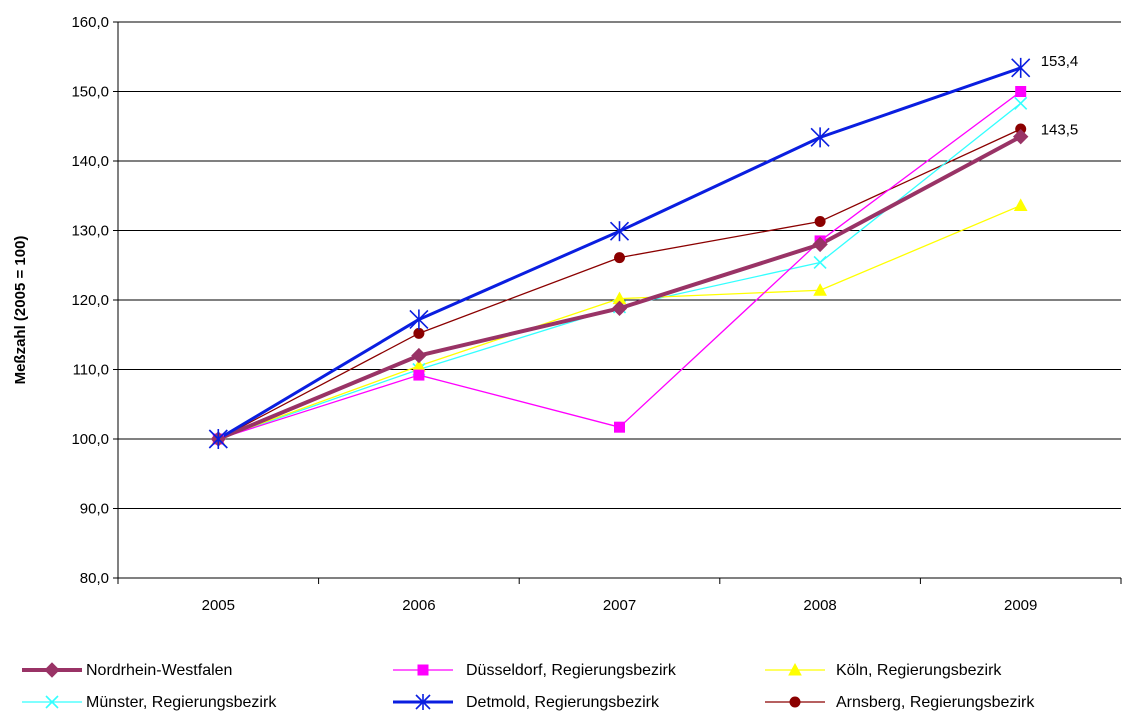 This screenshot has height=722, width=1137. I want to click on legend-label: Arnsberg, Regierungsbezirk, so click(935, 702).